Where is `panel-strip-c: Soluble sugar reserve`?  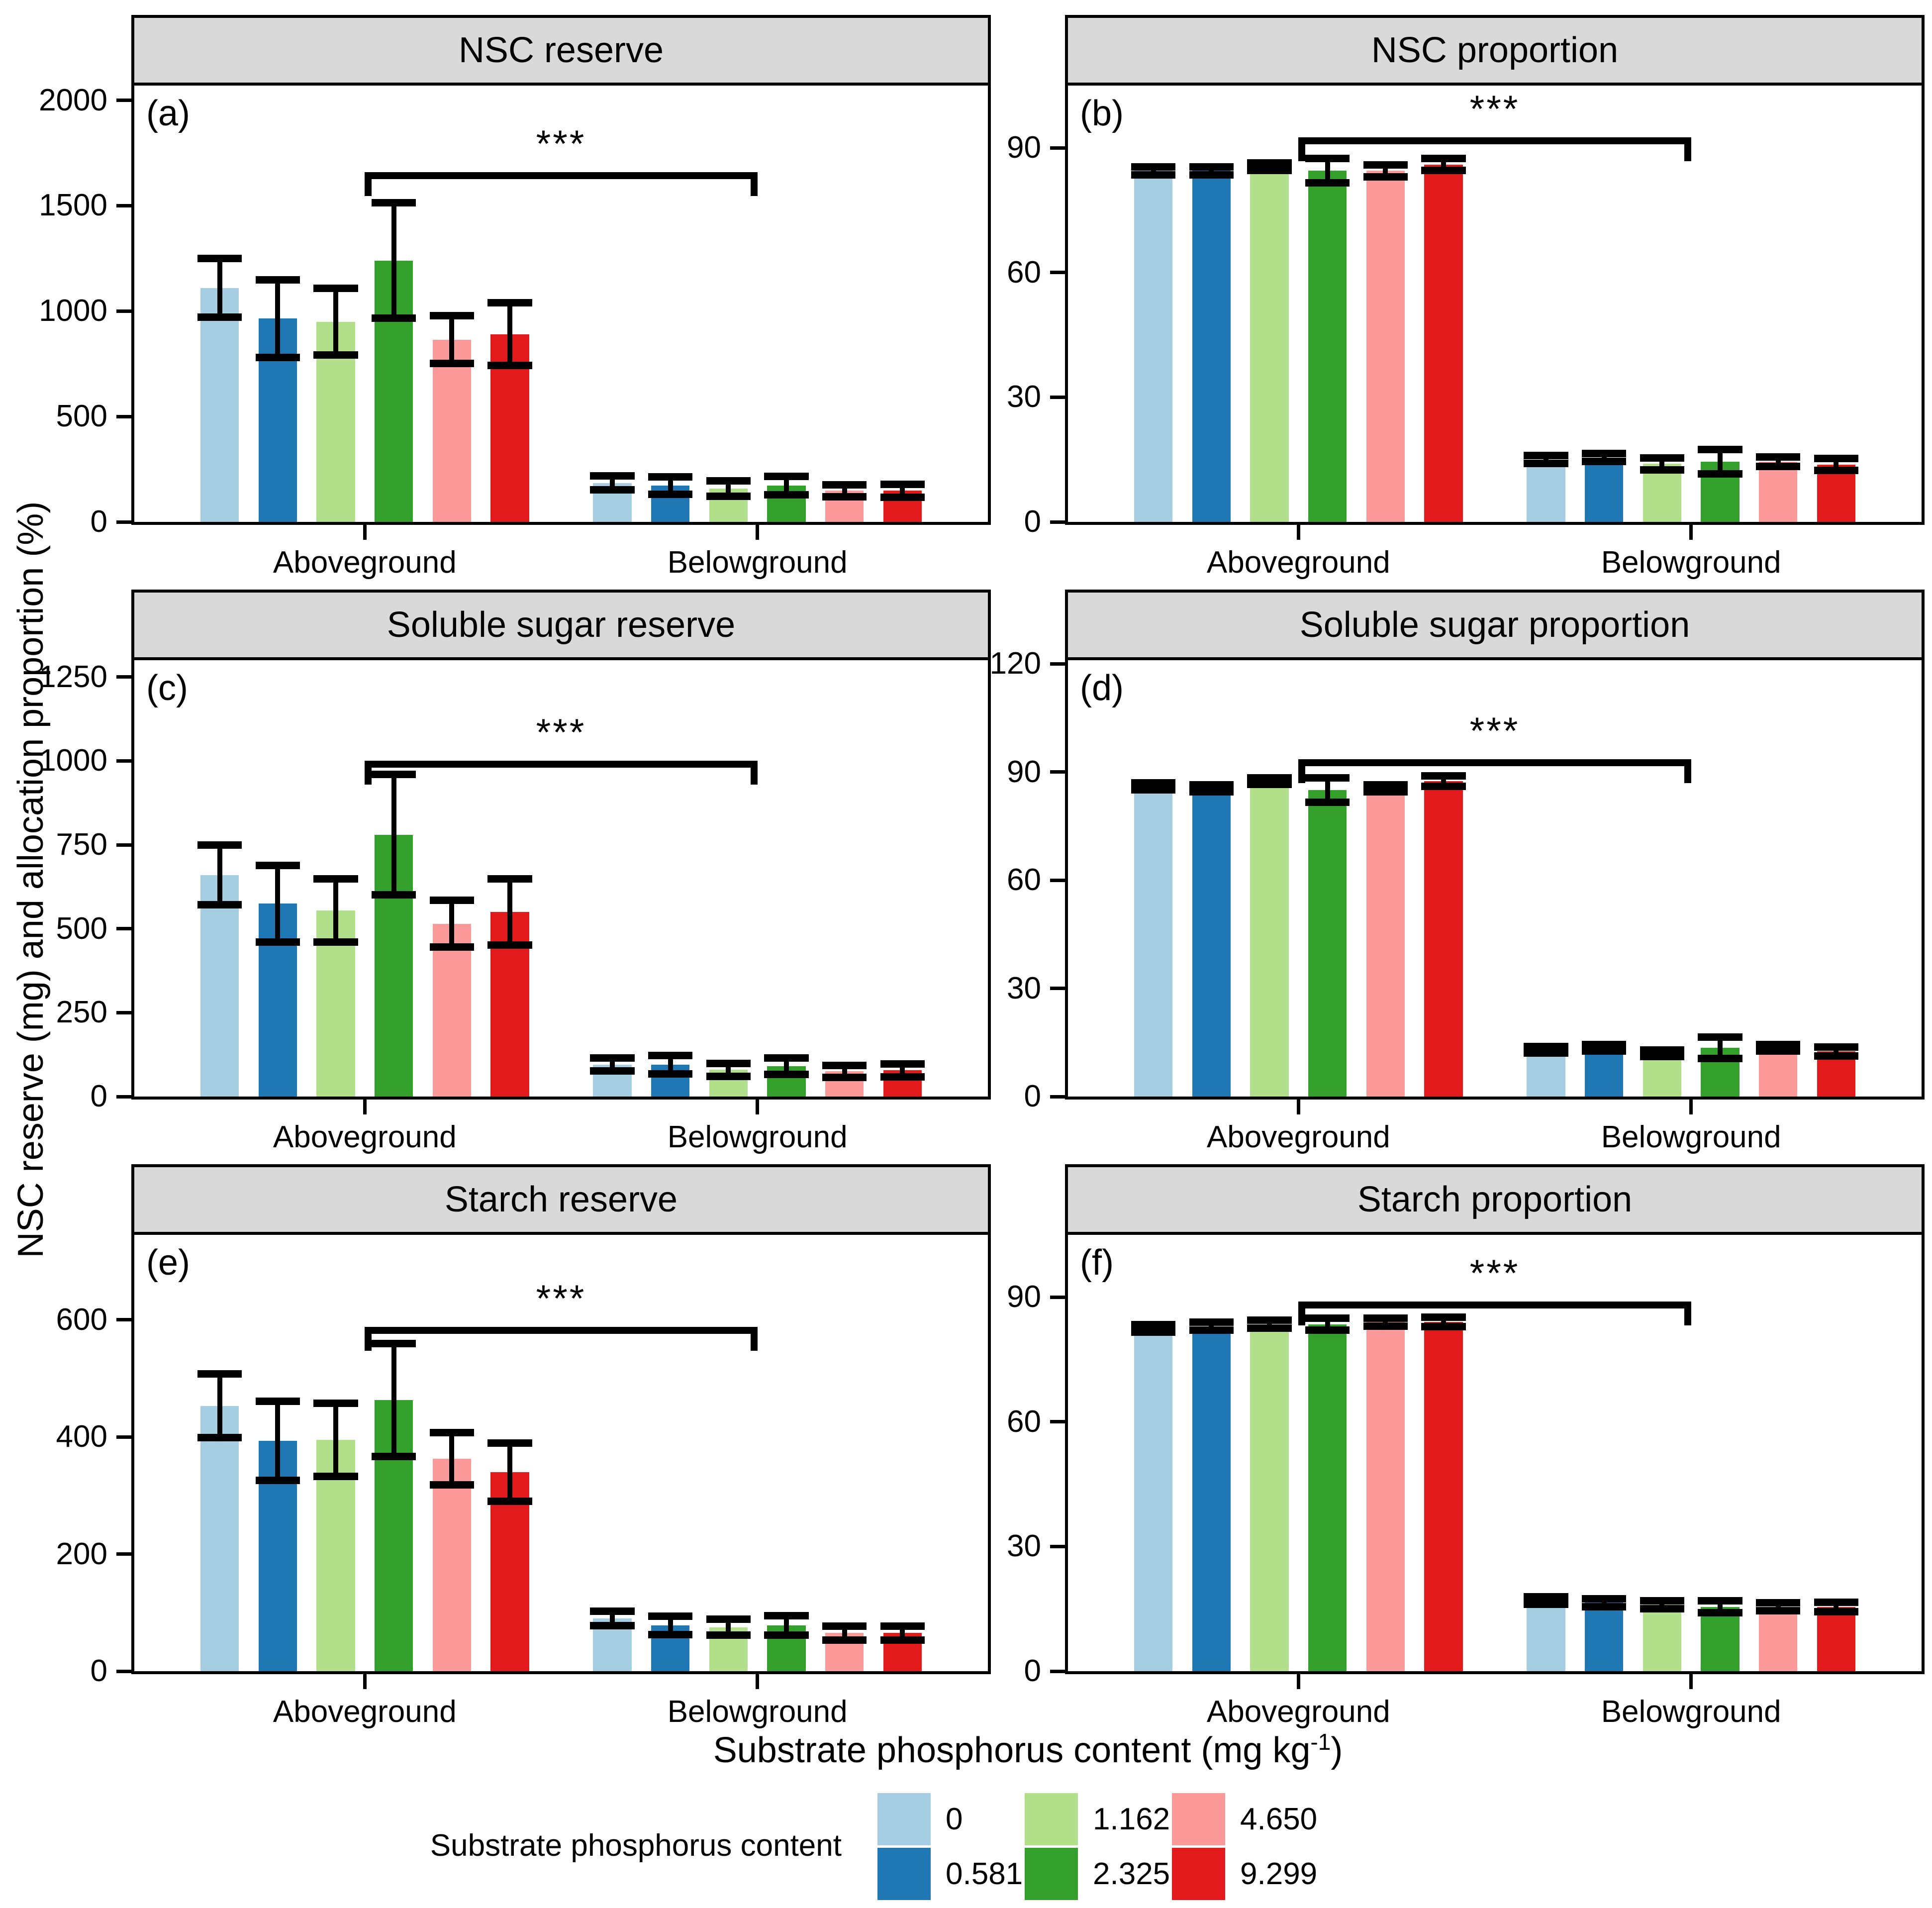
panel-strip-c: Soluble sugar reserve is located at coordinates (561, 625).